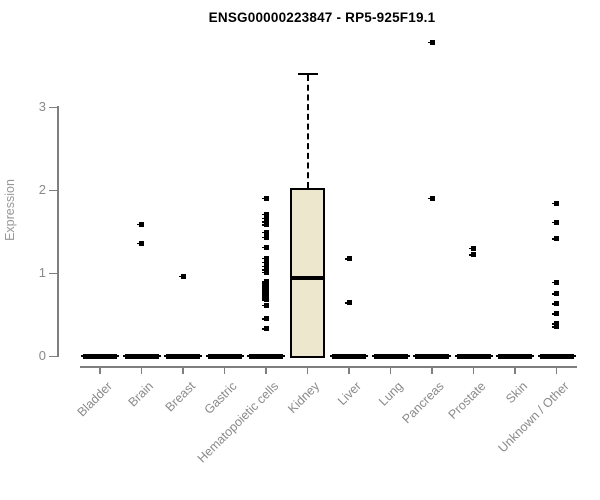 The height and width of the screenshot is (500, 600). What do you see at coordinates (237, 422) in the screenshot?
I see `x-category-label: Hematopoietic cells` at bounding box center [237, 422].